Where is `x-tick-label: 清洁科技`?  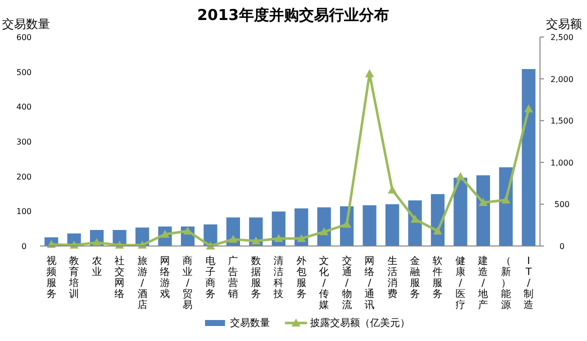 x-tick-label: 清洁科技 is located at coordinates (278, 277).